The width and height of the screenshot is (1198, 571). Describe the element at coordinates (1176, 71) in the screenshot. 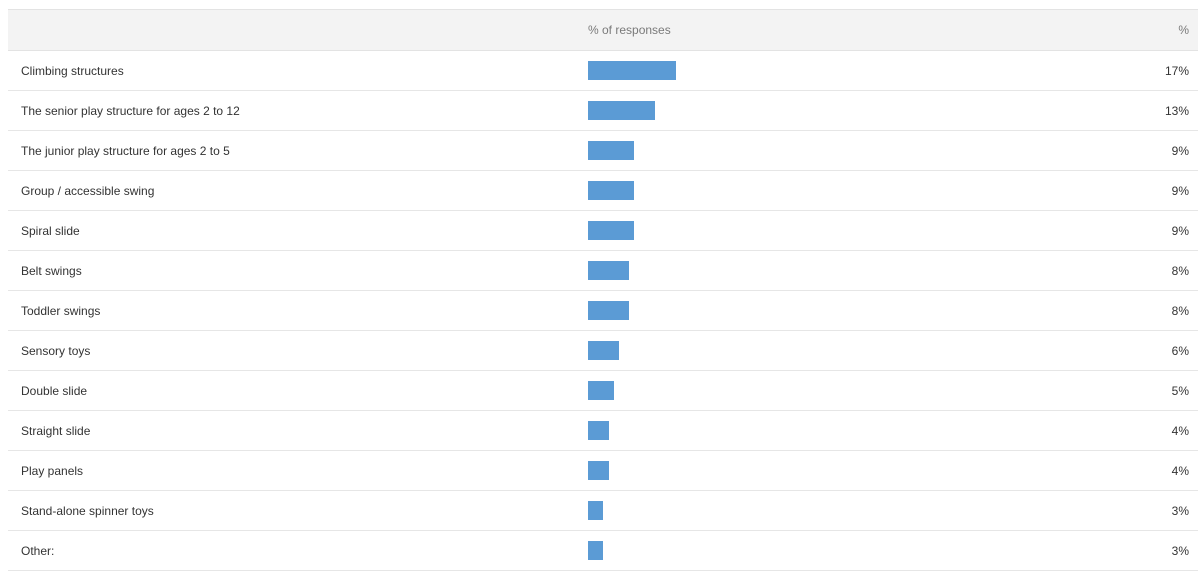

I see `row-percent-label: 17%` at that location.